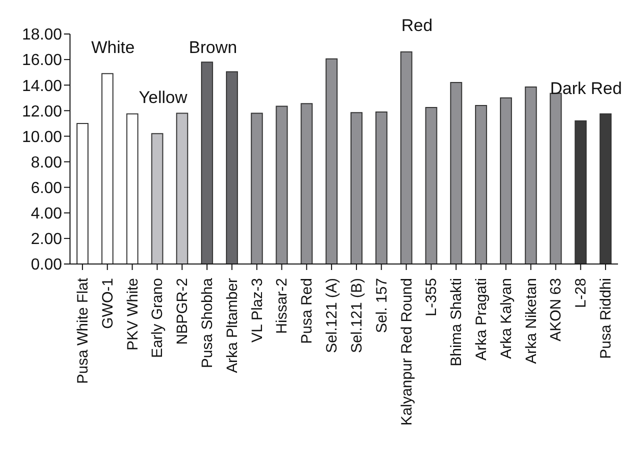  What do you see at coordinates (42, 86) in the screenshot?
I see `y-tick-label: 14.00` at bounding box center [42, 86].